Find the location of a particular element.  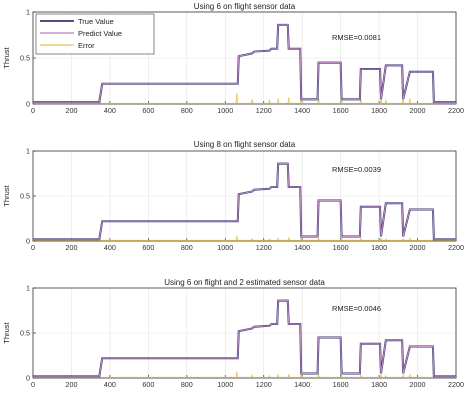

subplot-1-title: Using 6 on flight sensor data is located at coordinates (245, 6).